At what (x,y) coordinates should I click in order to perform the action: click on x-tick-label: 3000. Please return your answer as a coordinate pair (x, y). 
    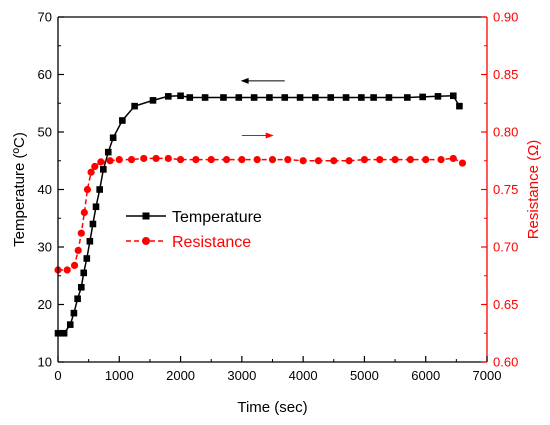
    Looking at the image, I should click on (241, 375).